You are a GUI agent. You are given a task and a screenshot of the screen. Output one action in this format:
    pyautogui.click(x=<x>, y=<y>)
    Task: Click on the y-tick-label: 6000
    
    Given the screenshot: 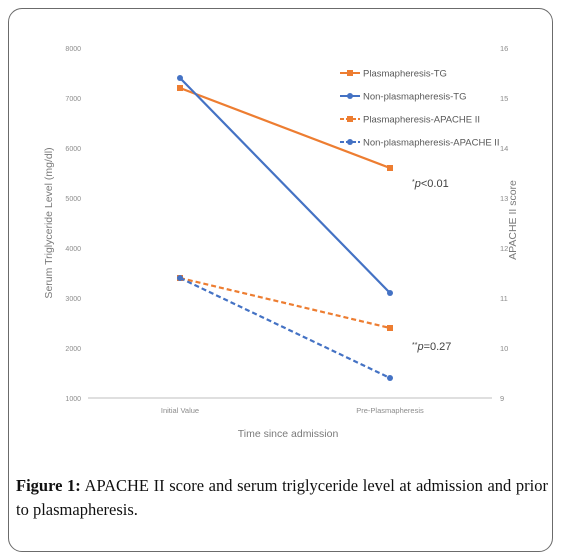 What is the action you would take?
    pyautogui.click(x=73, y=149)
    